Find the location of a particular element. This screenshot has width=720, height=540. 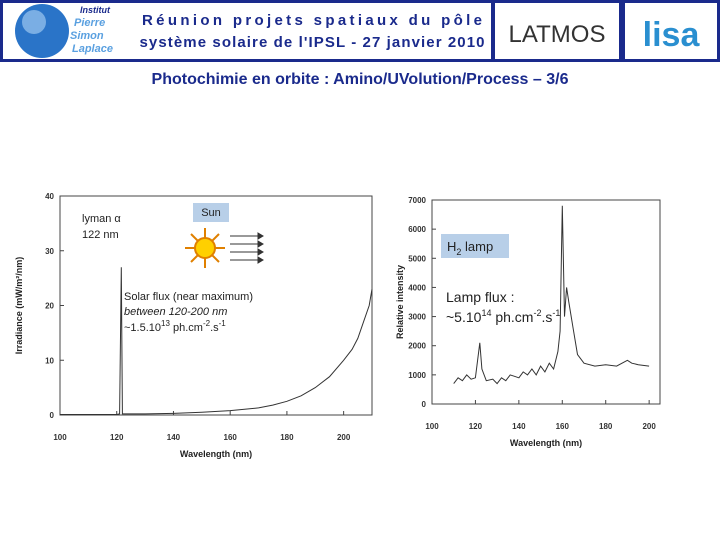

y-tick-label: 6000 is located at coordinates (417, 229).